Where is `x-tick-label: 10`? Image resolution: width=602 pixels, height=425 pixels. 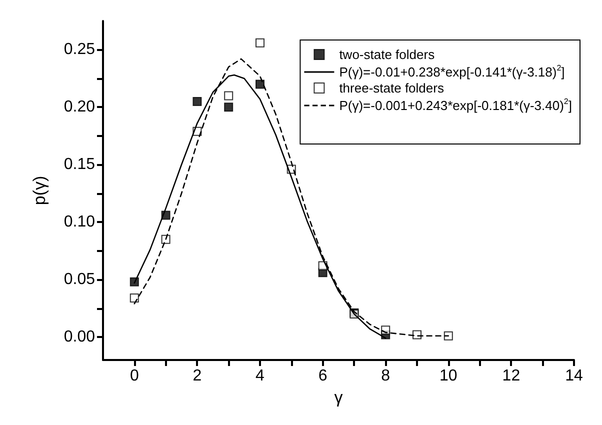
x-tick-label: 10 is located at coordinates (449, 376).